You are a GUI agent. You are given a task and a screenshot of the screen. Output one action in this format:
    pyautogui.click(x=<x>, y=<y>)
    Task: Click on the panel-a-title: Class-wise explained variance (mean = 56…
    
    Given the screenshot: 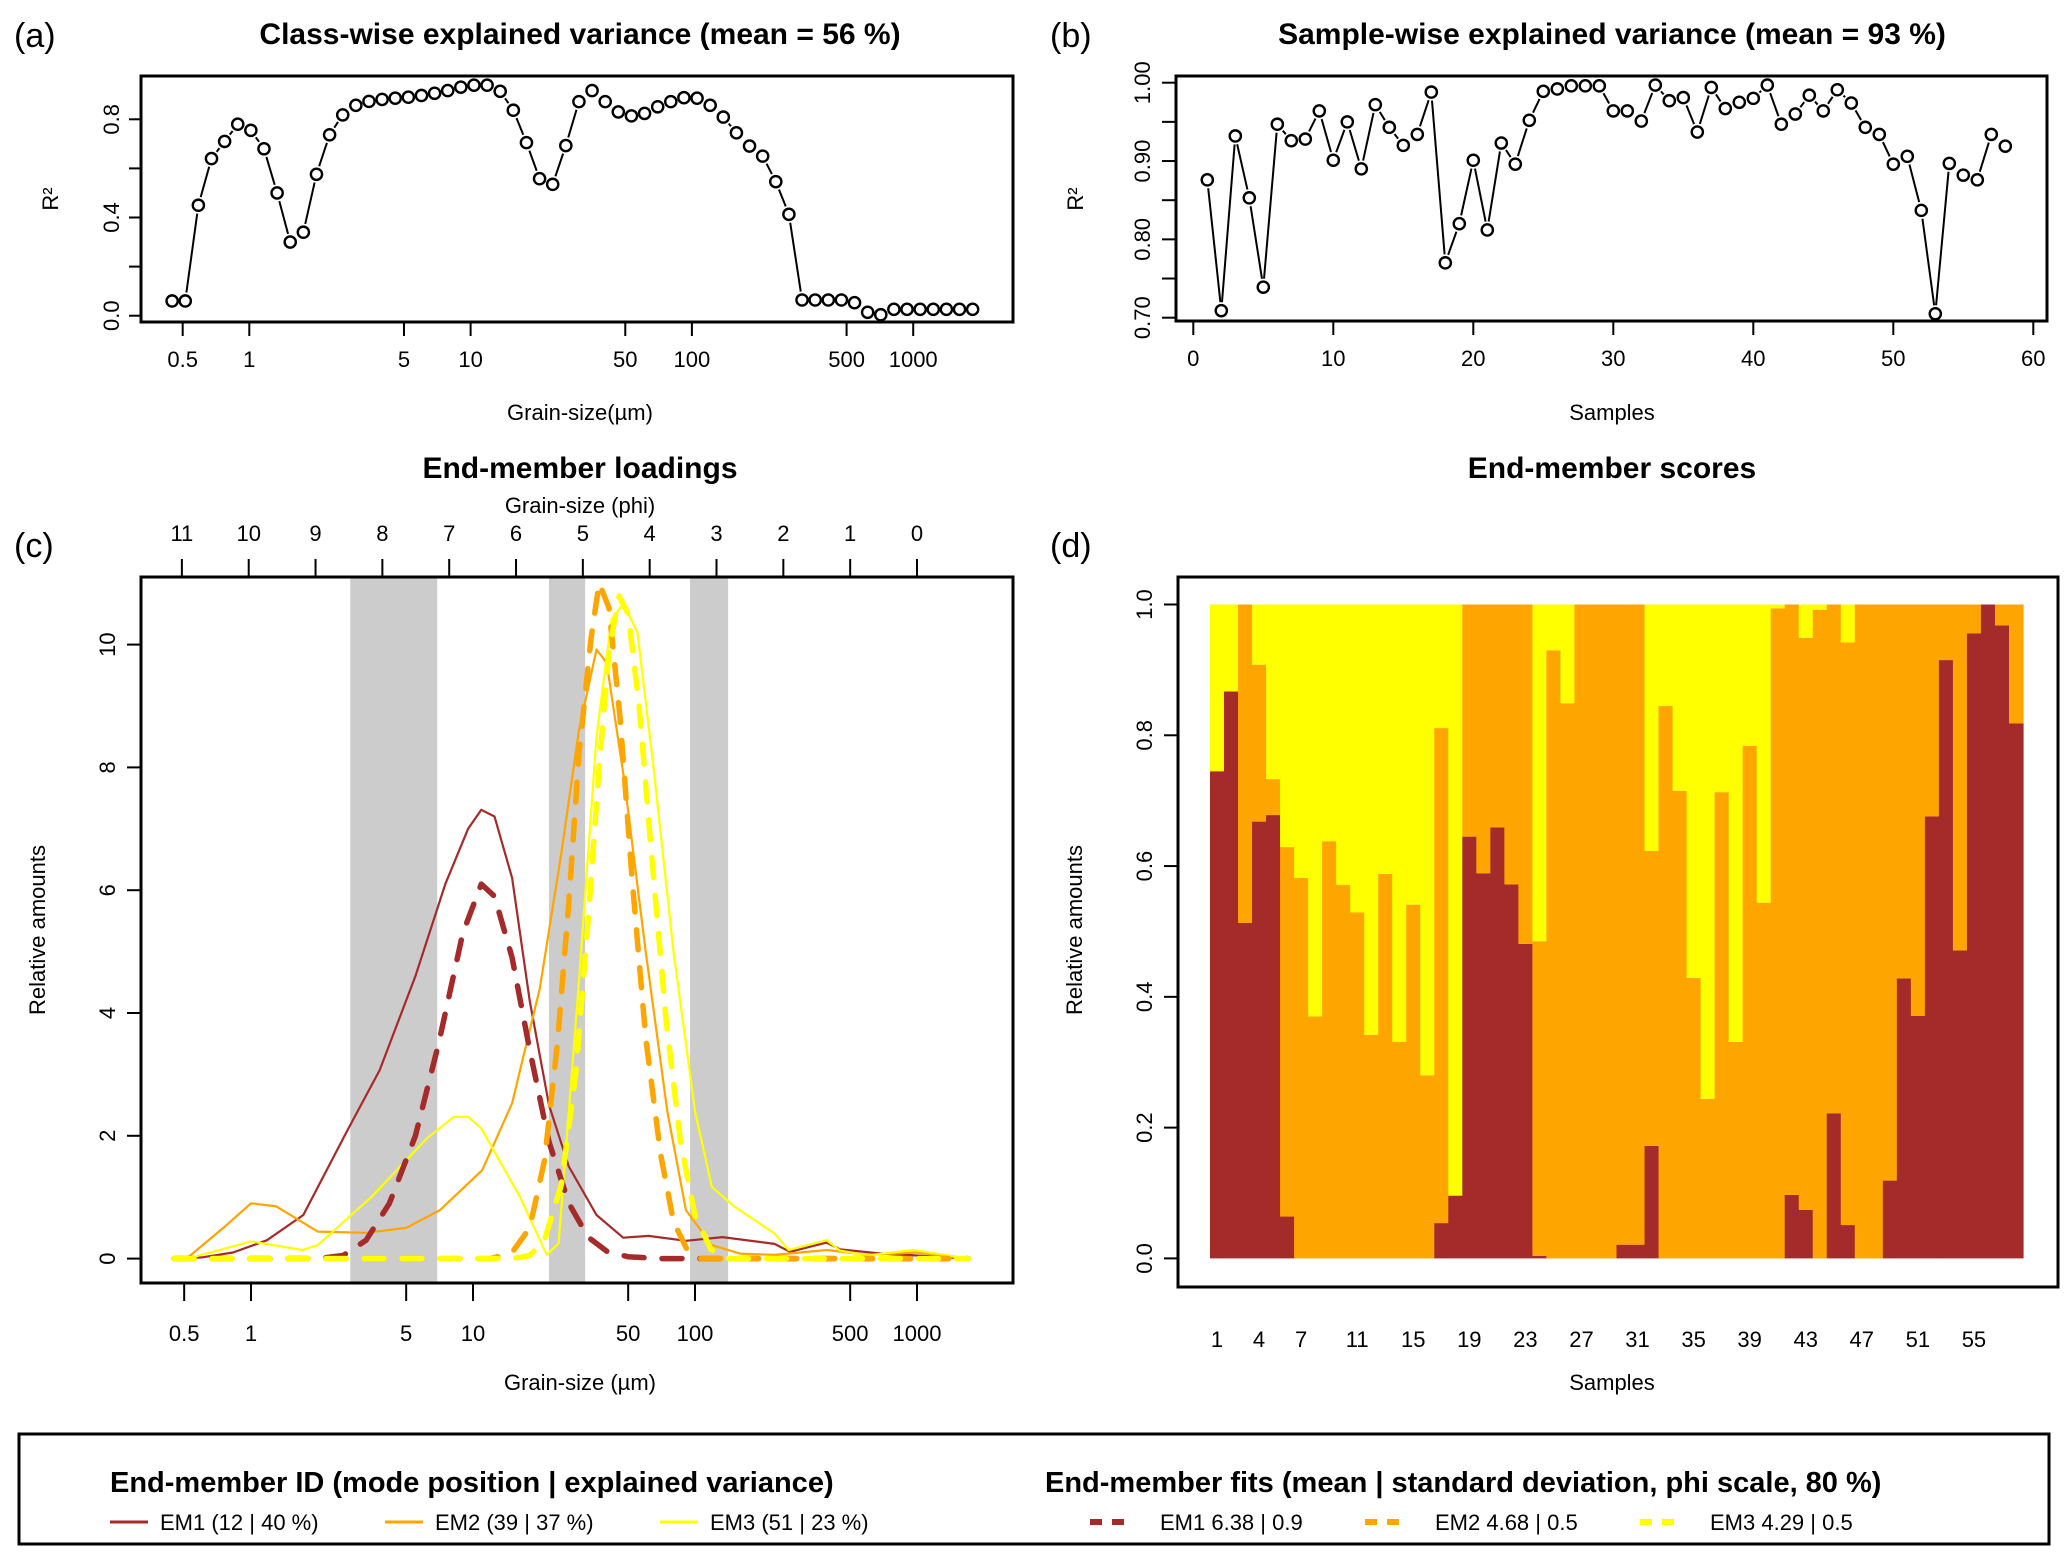 What is the action you would take?
    pyautogui.click(x=579, y=34)
    